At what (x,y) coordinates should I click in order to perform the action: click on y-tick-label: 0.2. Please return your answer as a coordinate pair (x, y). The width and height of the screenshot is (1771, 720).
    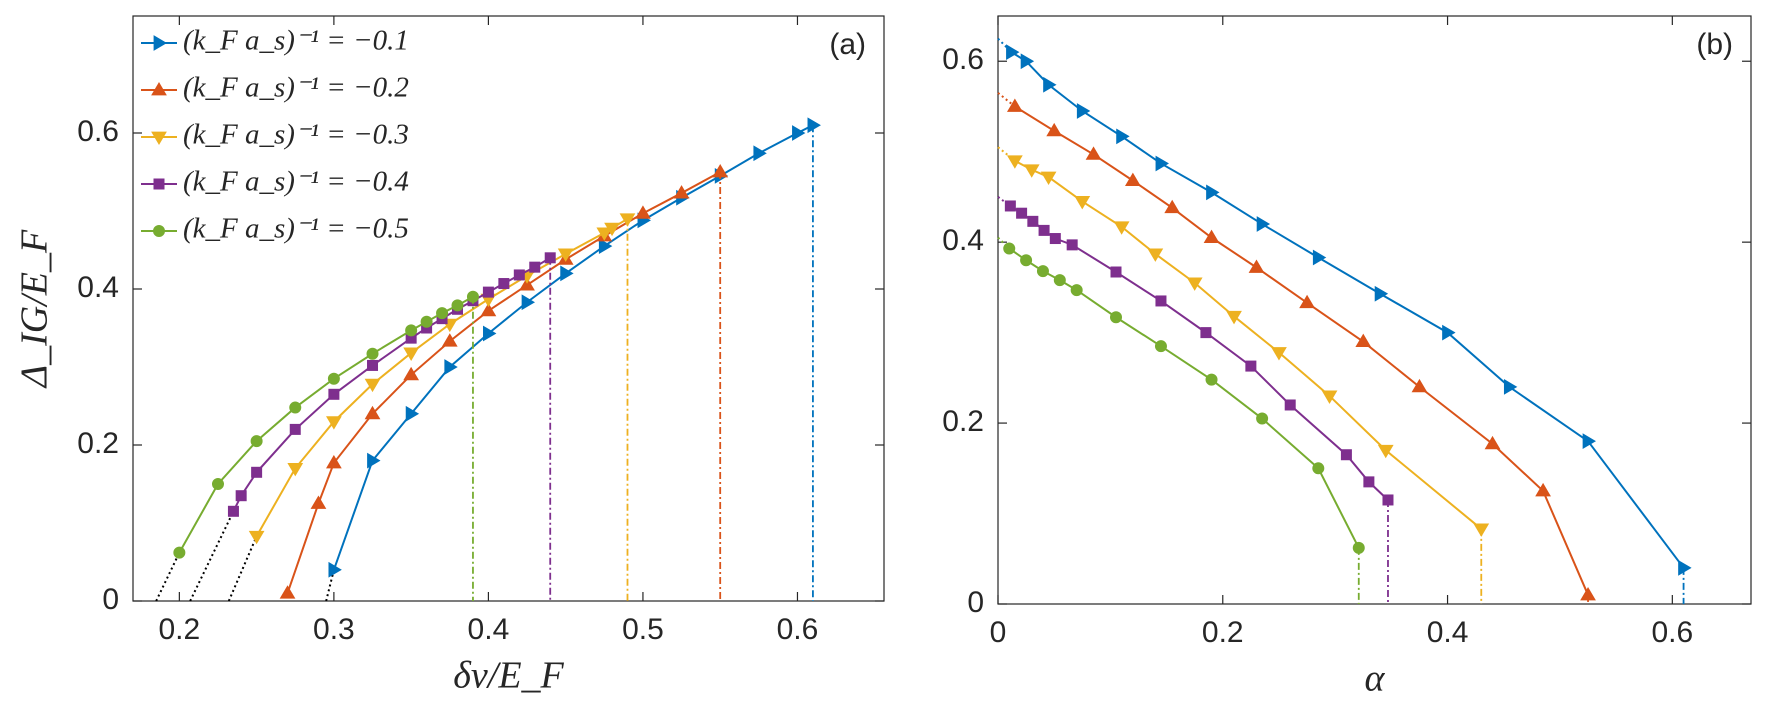
    Looking at the image, I should click on (963, 421).